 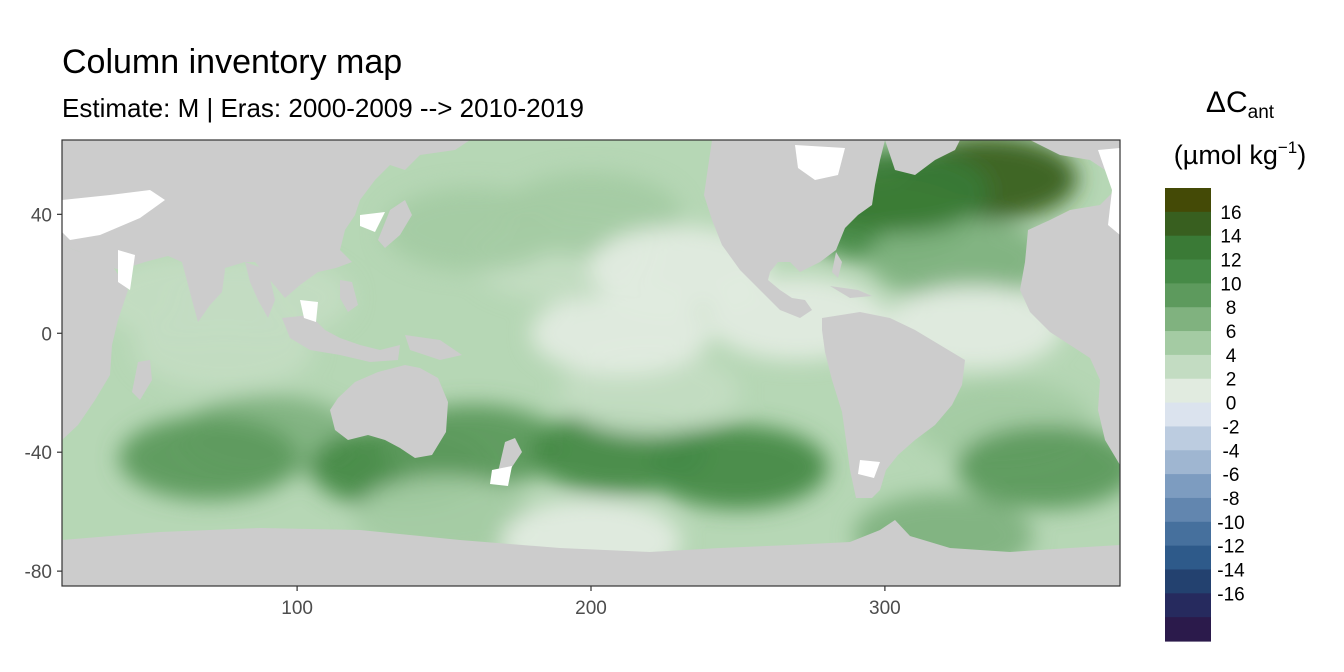 I want to click on land-indochina, so click(x=260, y=290).